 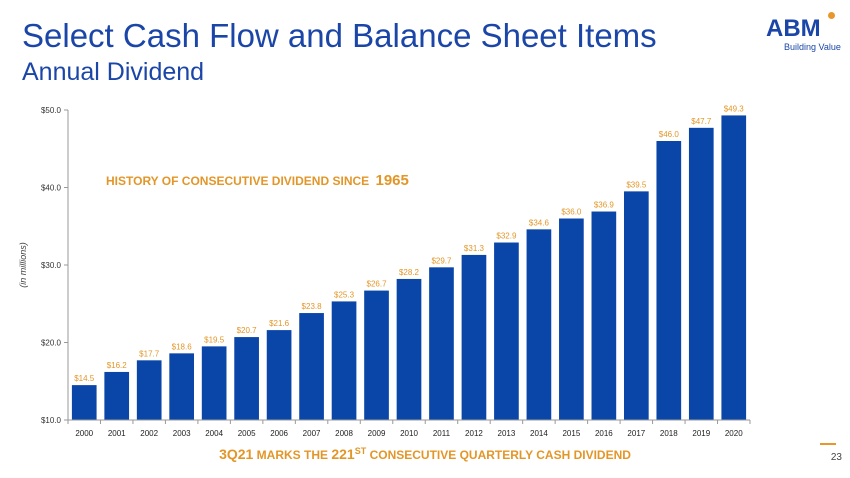 What do you see at coordinates (360, 451) in the screenshot?
I see `footnote-suffix: ST` at bounding box center [360, 451].